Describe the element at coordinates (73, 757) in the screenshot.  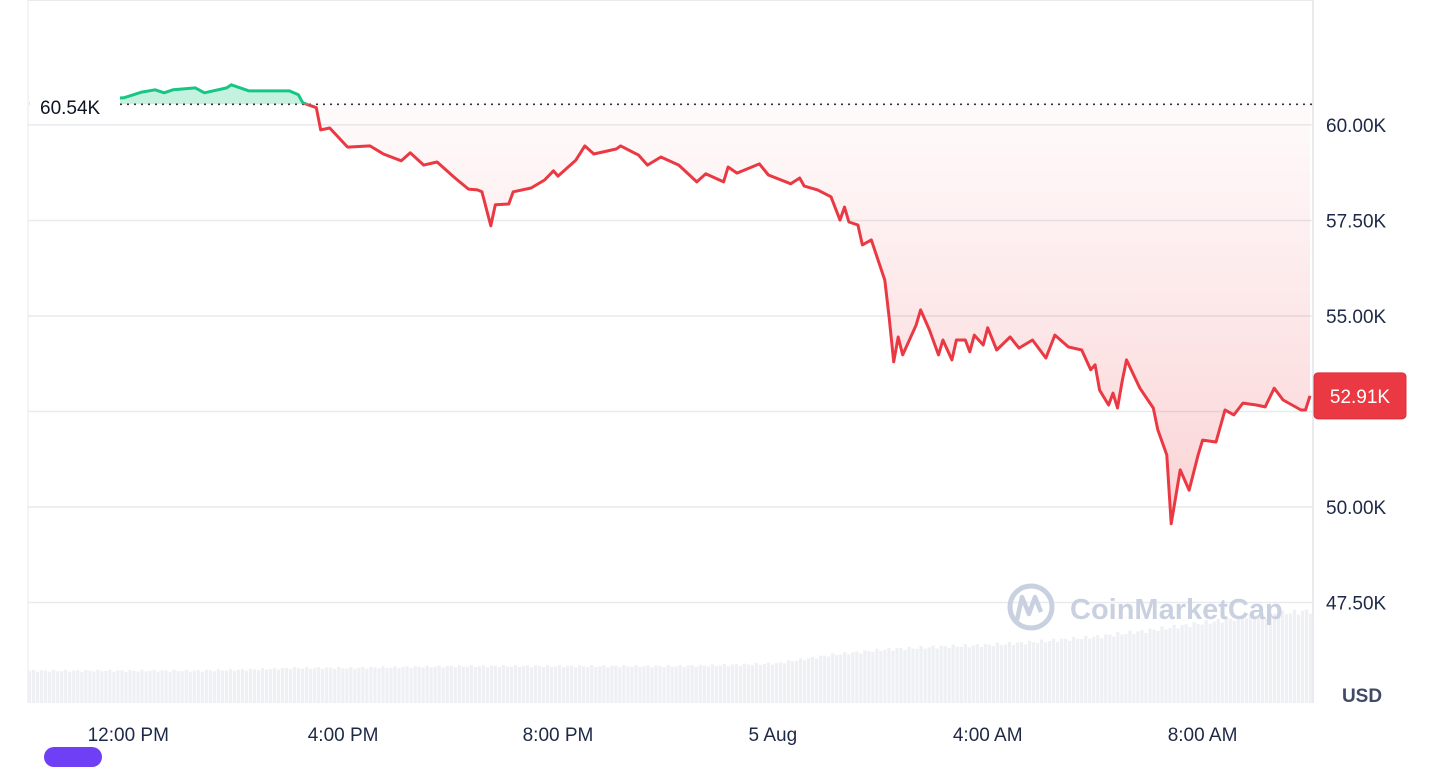
I see `partial-button` at that location.